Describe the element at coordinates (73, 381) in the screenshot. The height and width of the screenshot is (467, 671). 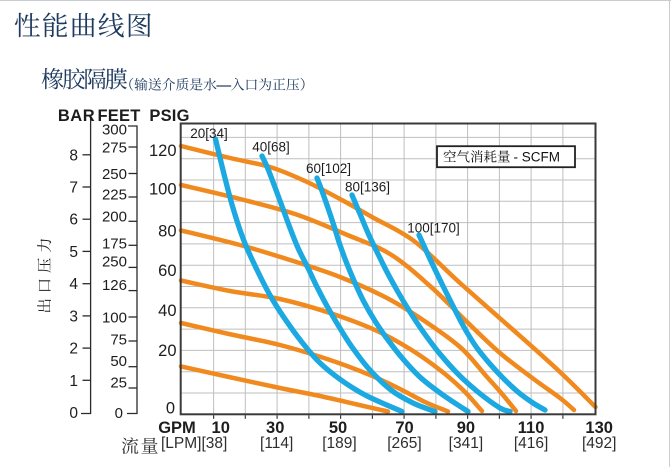
I see `svg-text: 1` at that location.